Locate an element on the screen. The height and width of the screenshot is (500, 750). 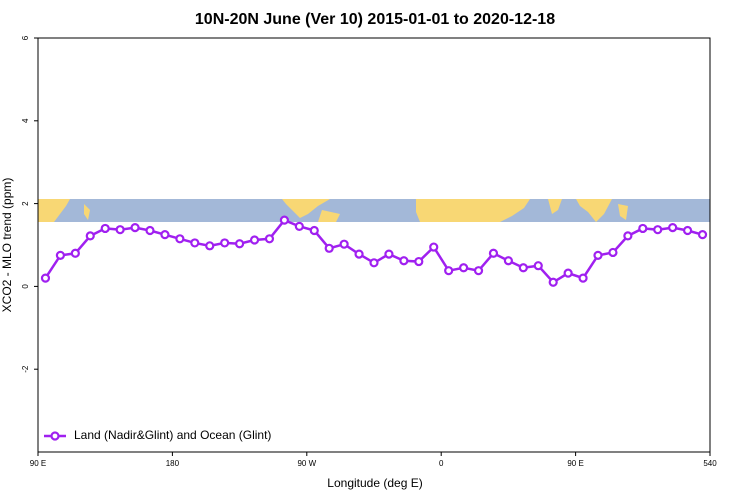
legend-label: Land (Nadir&Glint) and Ocean (Glint) is located at coordinates (172, 435).